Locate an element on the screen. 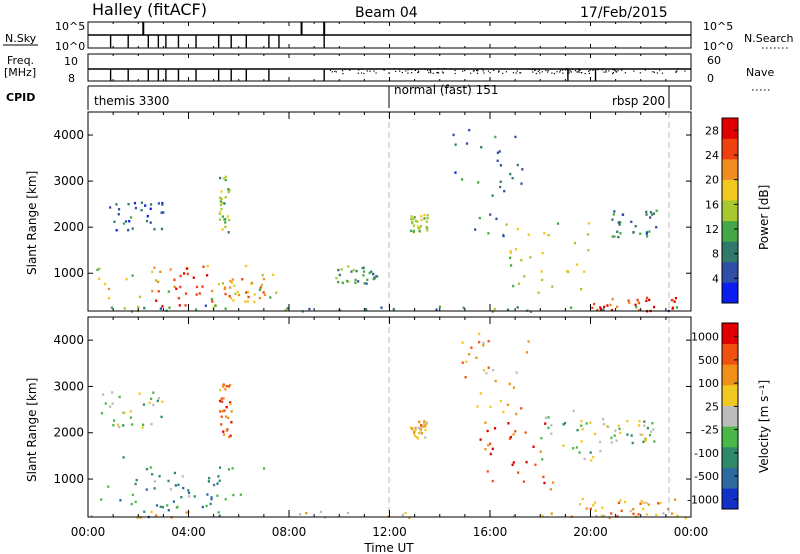 Image resolution: width=800 pixels, height=554 pixels. y-tick-label: 2000 is located at coordinates (68, 433).